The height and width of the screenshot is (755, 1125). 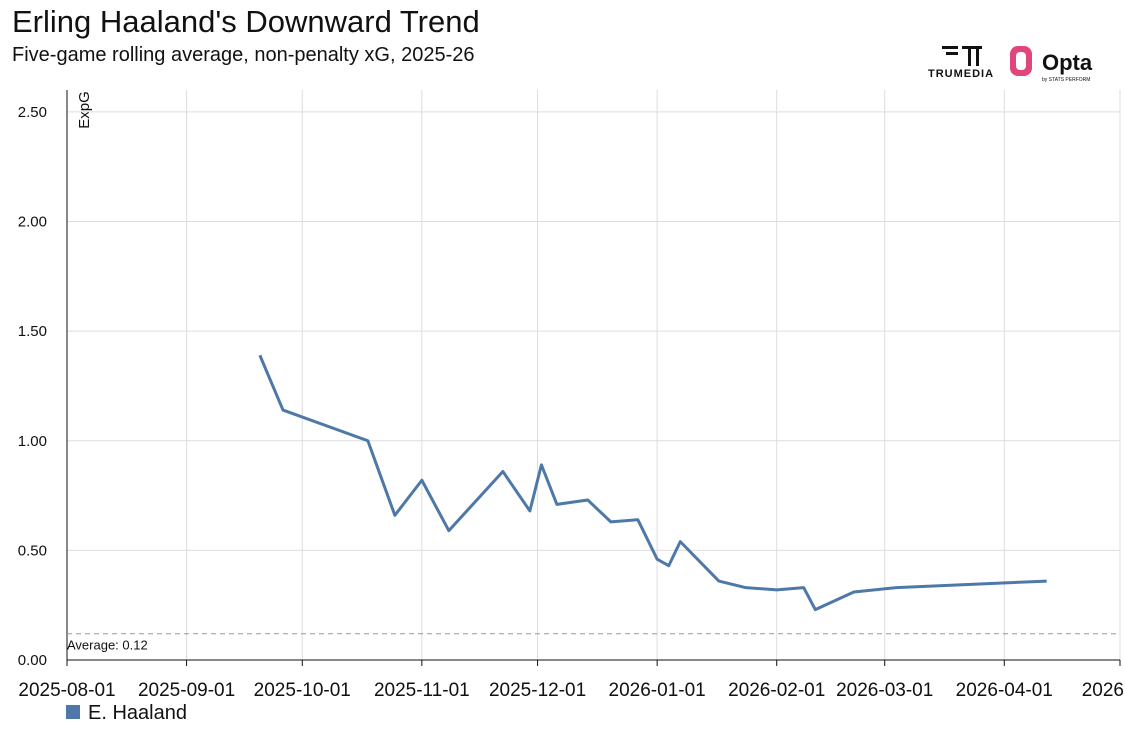 I want to click on x-tick-label: 2026-03-01, so click(x=884, y=690).